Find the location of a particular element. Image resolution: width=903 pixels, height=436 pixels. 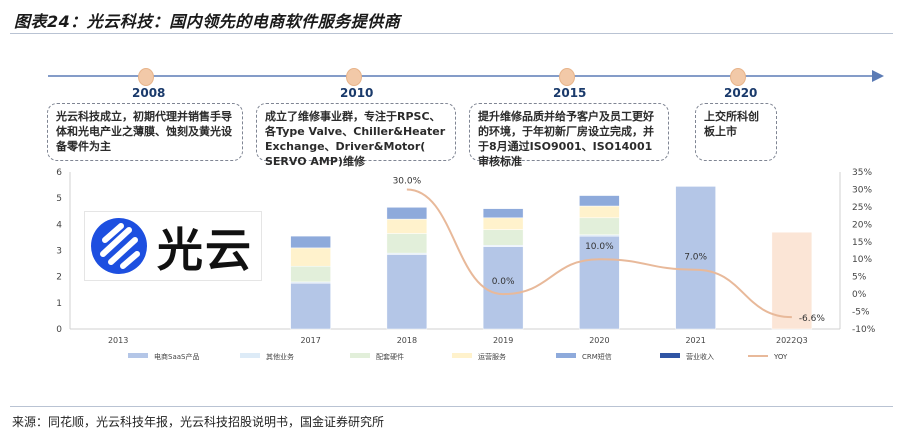

y2-tick-label: 35% is located at coordinates (862, 173).